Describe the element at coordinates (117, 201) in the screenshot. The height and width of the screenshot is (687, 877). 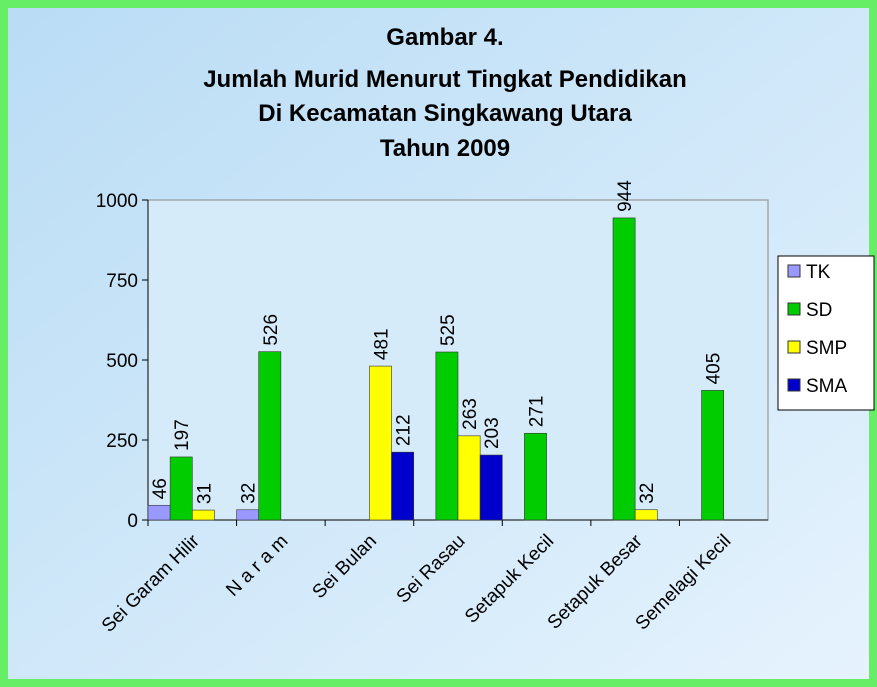
I see `y-tick-label: 1000` at that location.